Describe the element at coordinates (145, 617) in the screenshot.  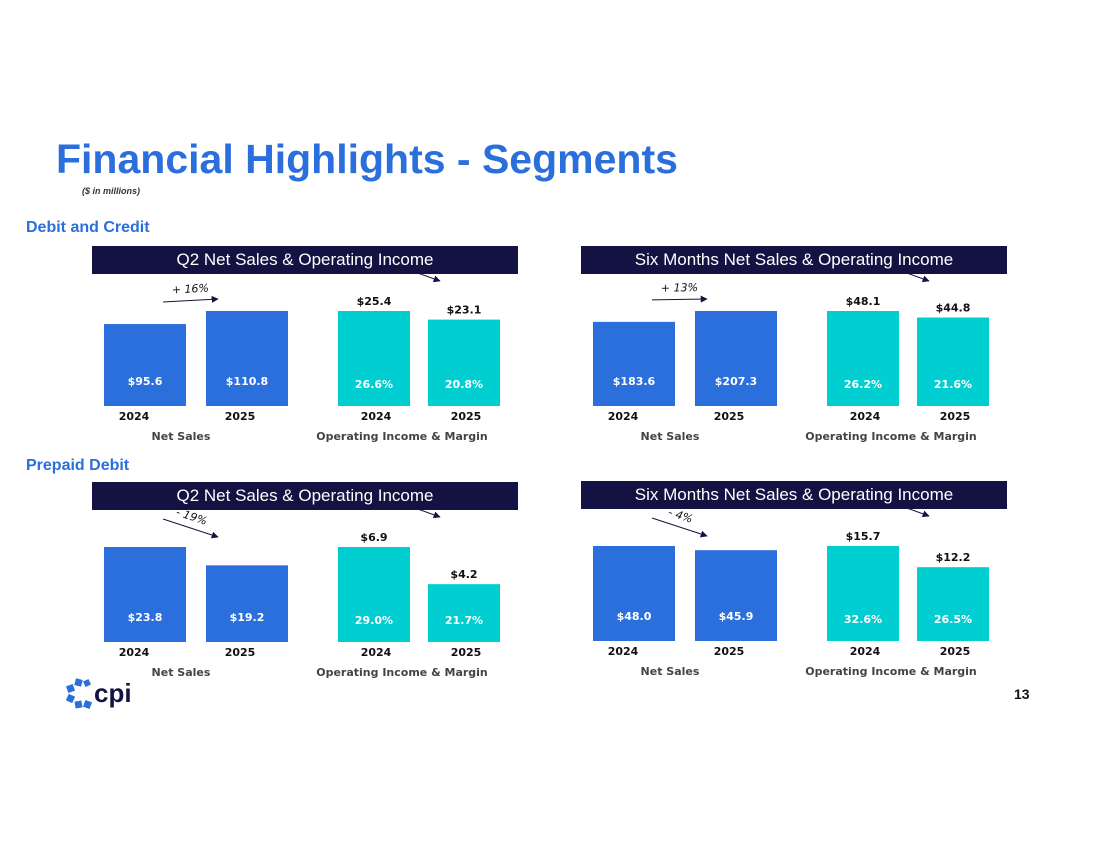
I see `bar-value-label: $23.8` at that location.